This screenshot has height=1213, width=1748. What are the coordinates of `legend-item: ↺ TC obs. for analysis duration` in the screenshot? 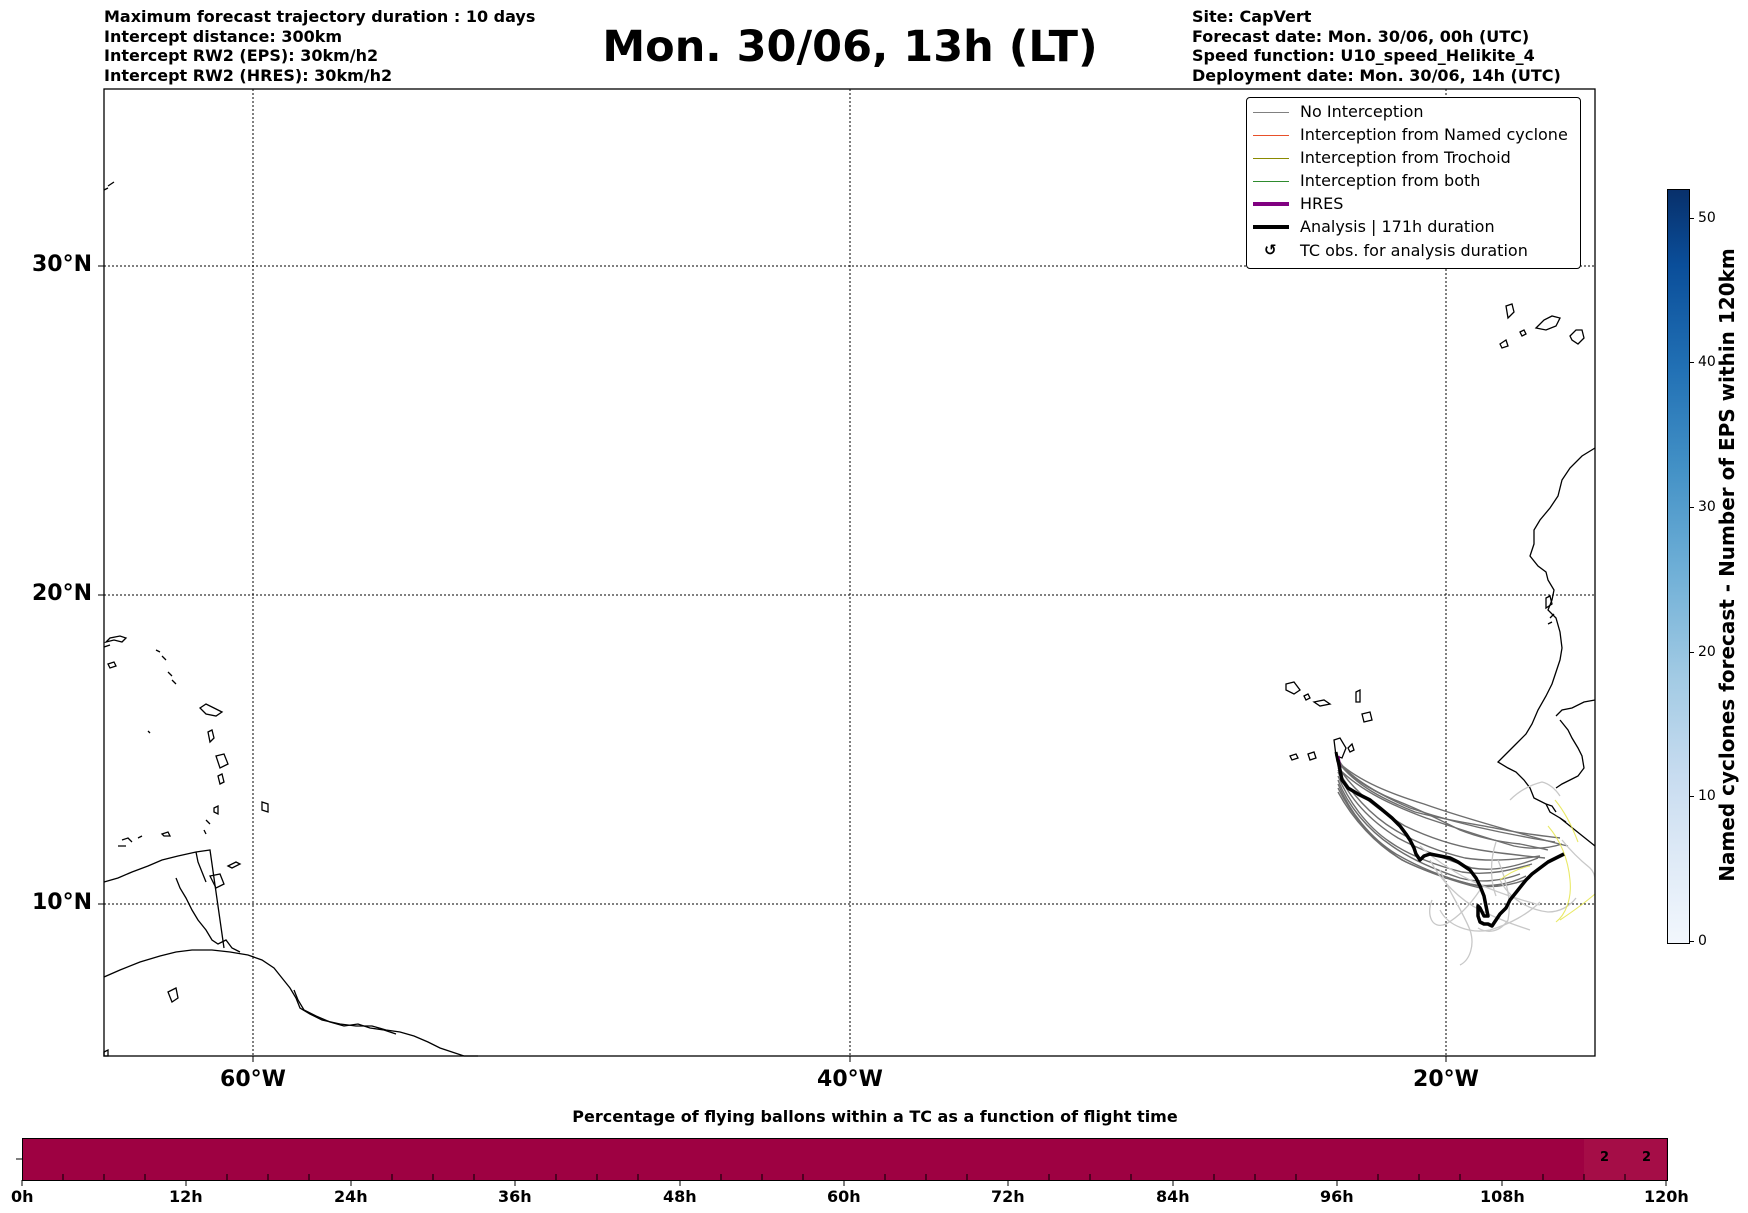 It's located at (1413, 251).